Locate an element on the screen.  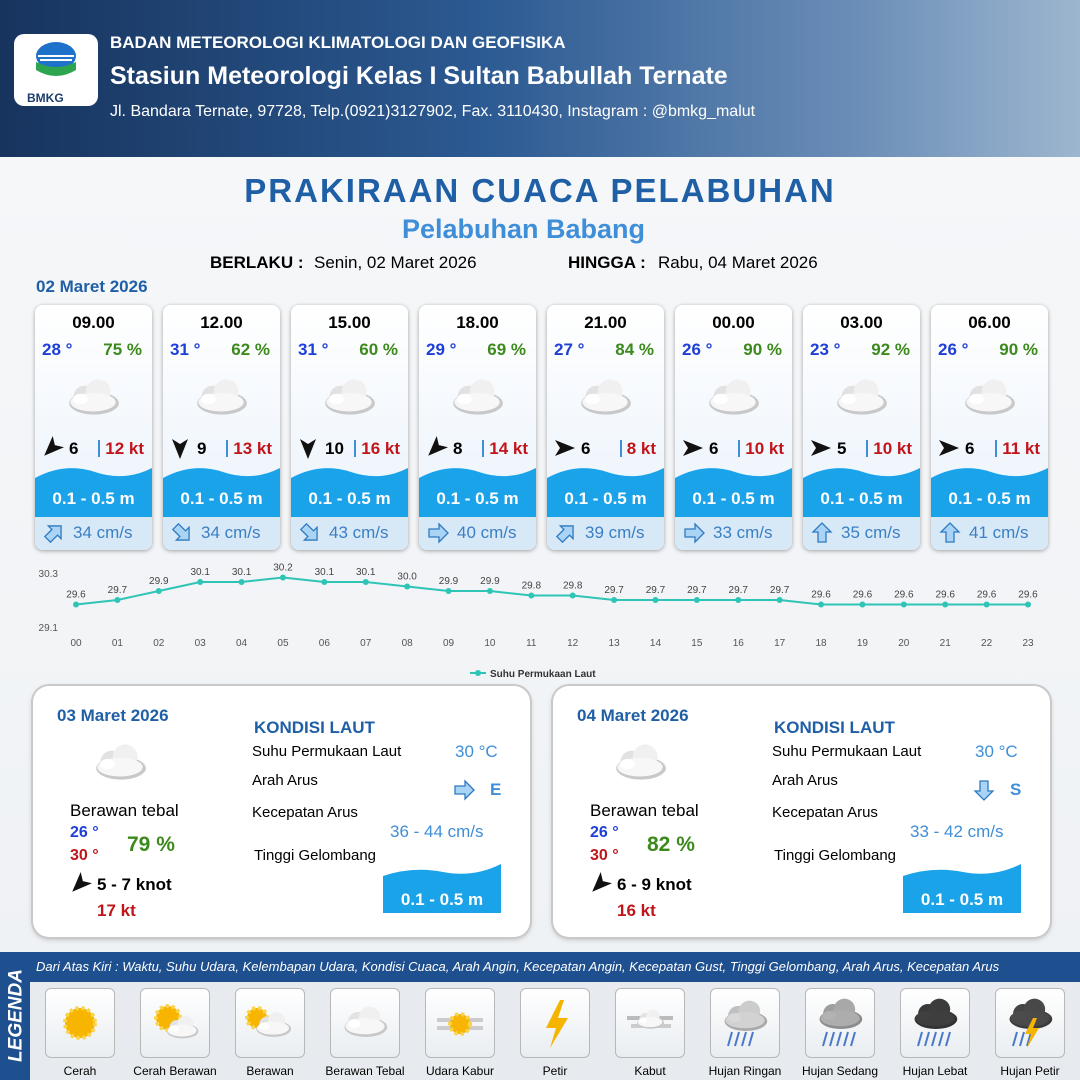
condition: Berawan tebal is located at coordinates (644, 810).